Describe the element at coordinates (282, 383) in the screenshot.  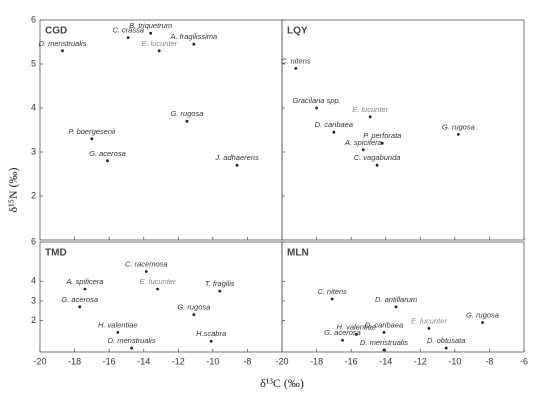
I see `x-axis-label: δ¹³C (‰)` at that location.